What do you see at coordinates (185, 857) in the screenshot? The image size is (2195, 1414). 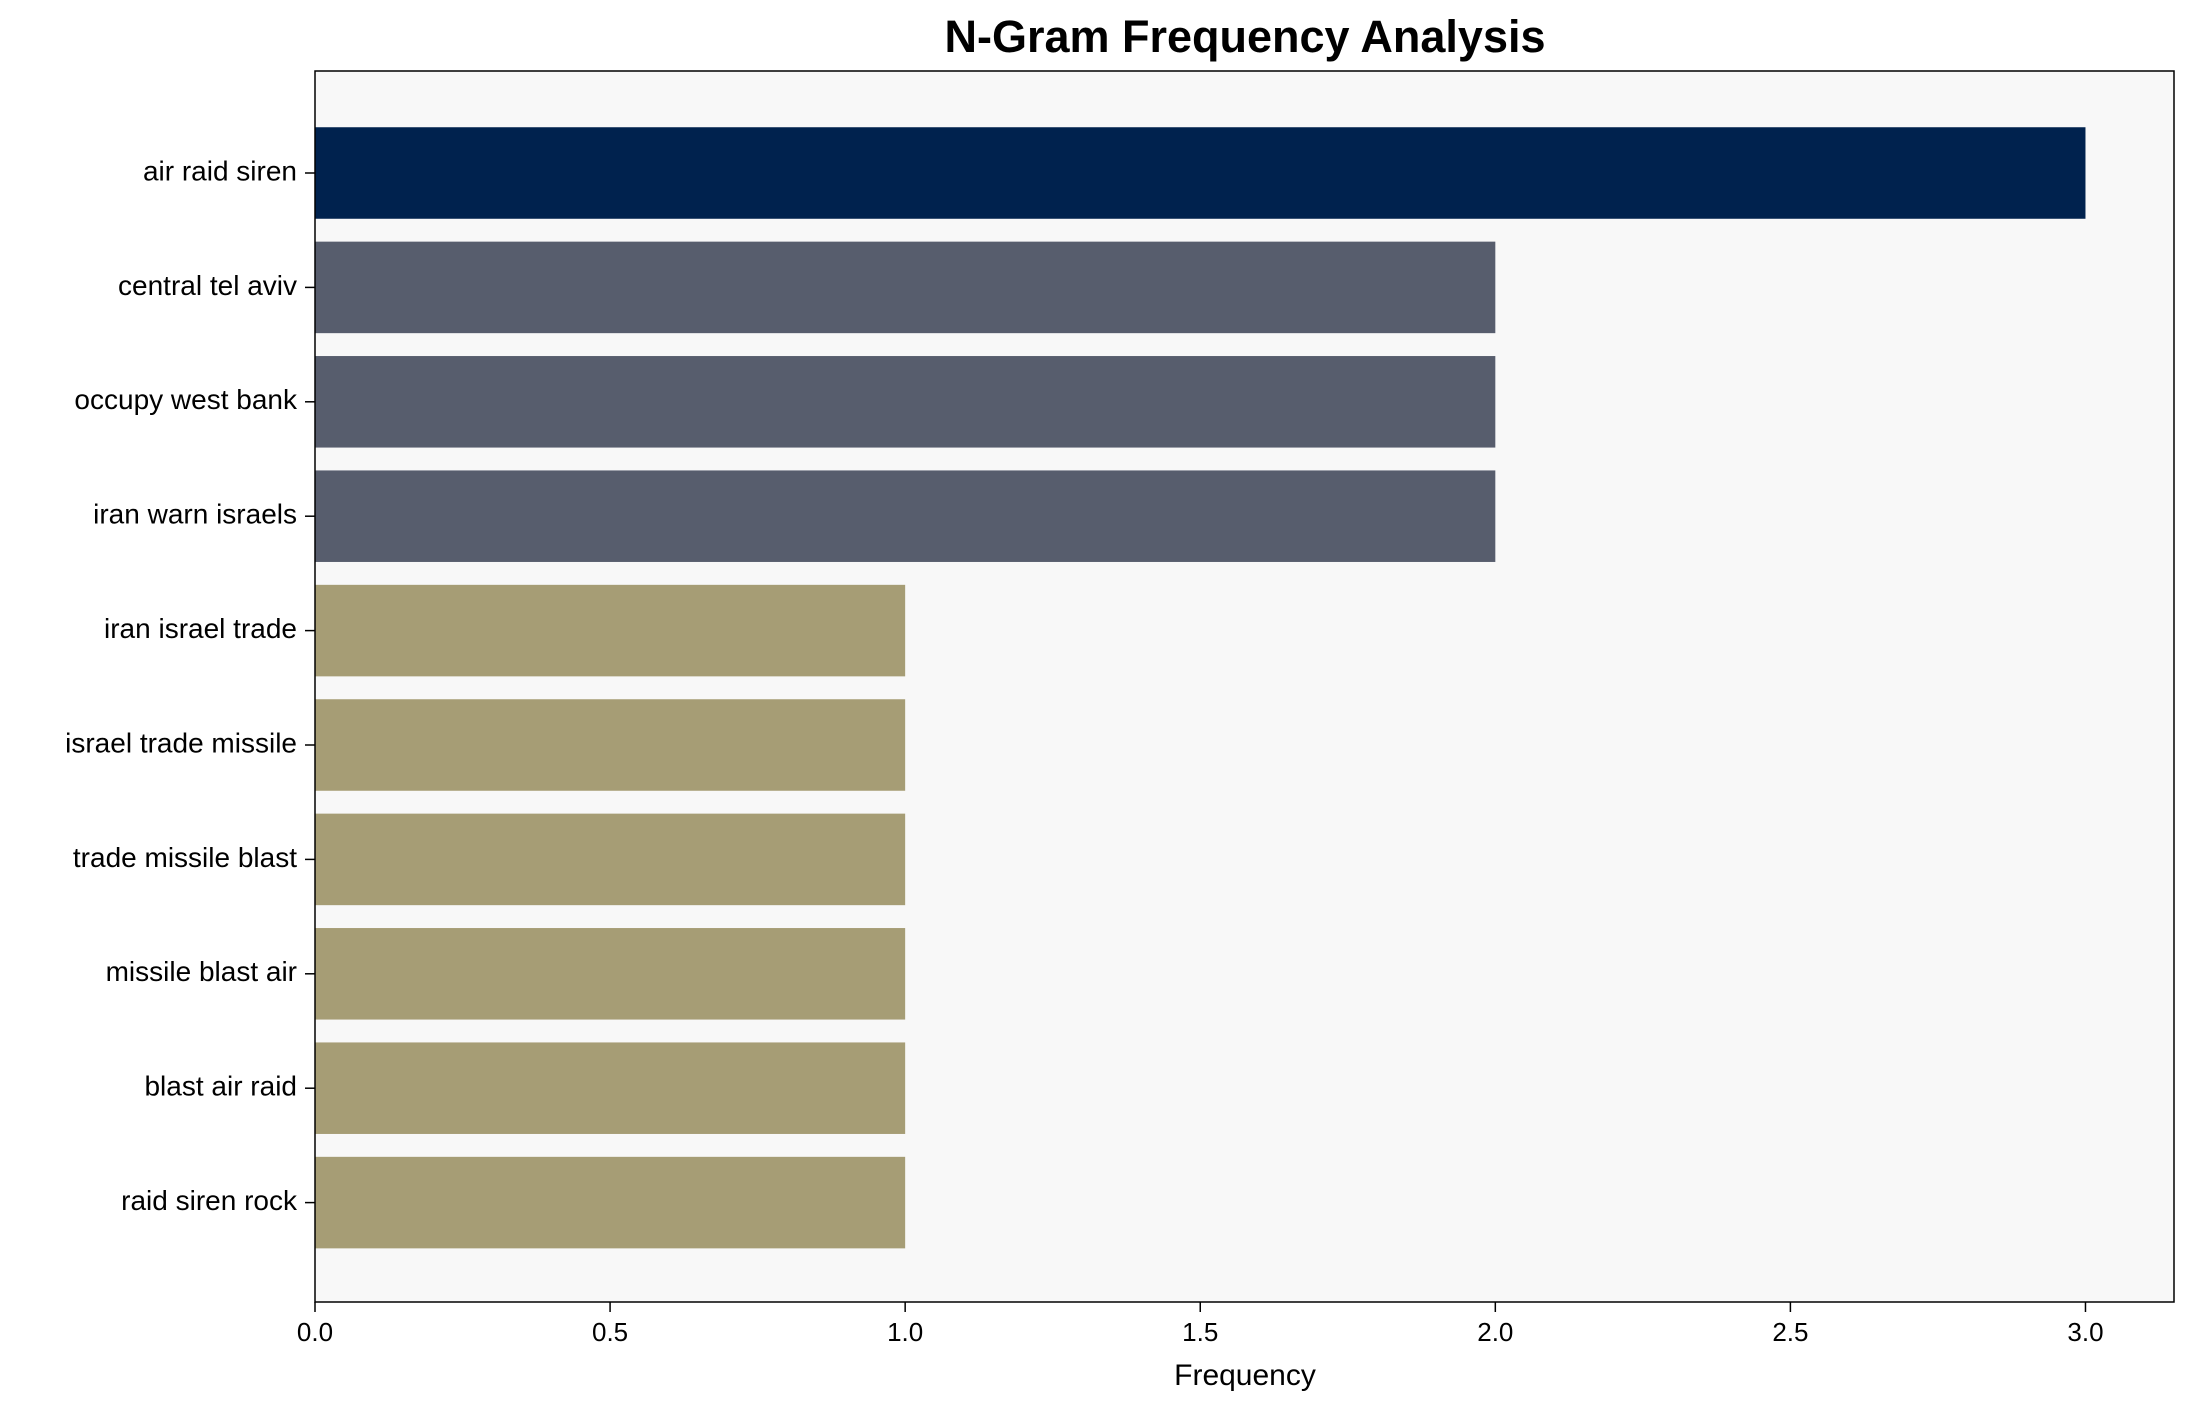 I see `y-tick-label: trade missile blast` at bounding box center [185, 857].